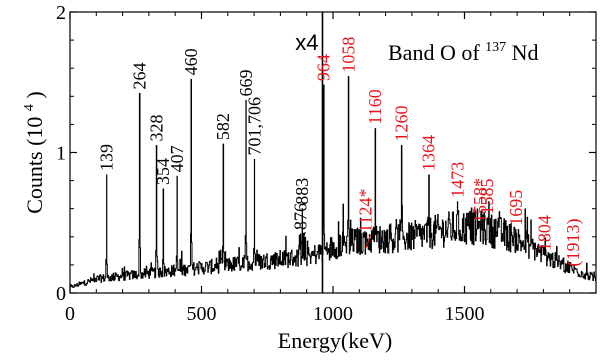  What do you see at coordinates (429, 153) in the screenshot?
I see `peak-label: 1364` at bounding box center [429, 153].